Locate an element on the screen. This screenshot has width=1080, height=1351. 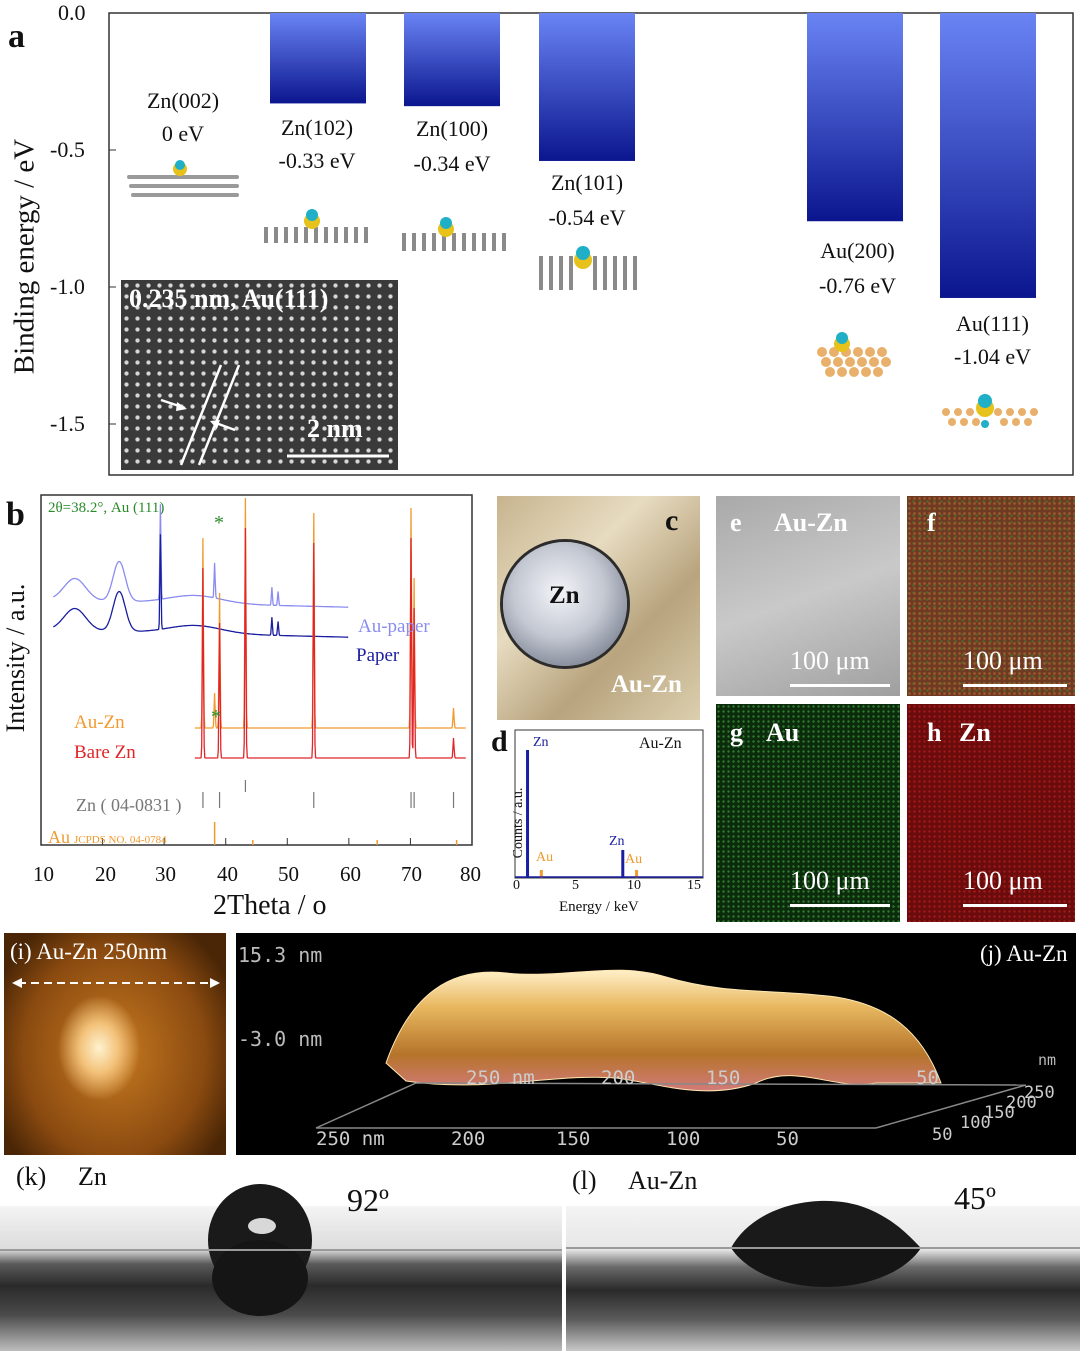
panel-l: (l) Au-Zn 45º is located at coordinates (823, 1255).